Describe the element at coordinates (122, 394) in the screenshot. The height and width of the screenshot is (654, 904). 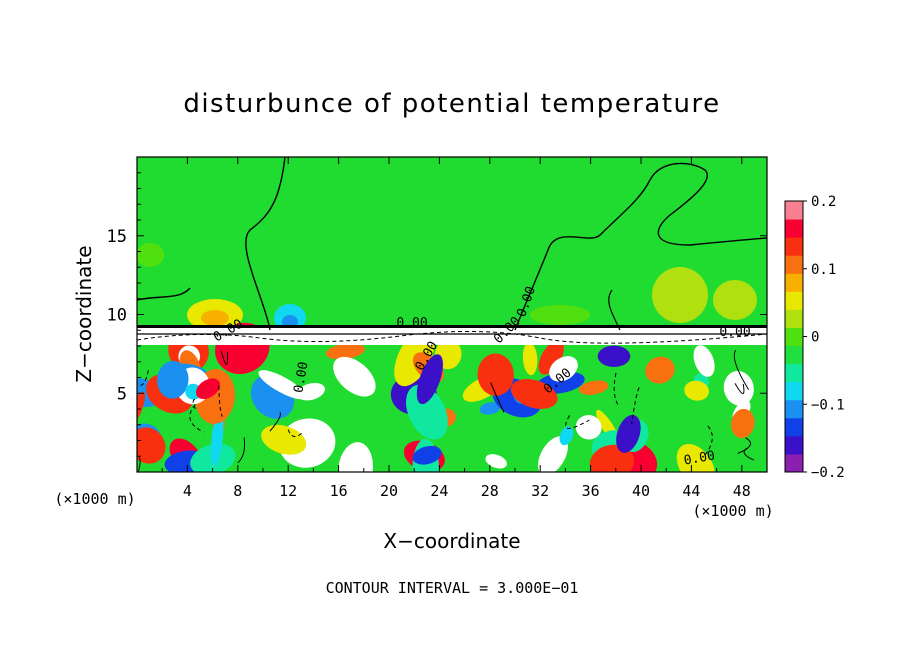
I see `y-tick-label: 5` at that location.